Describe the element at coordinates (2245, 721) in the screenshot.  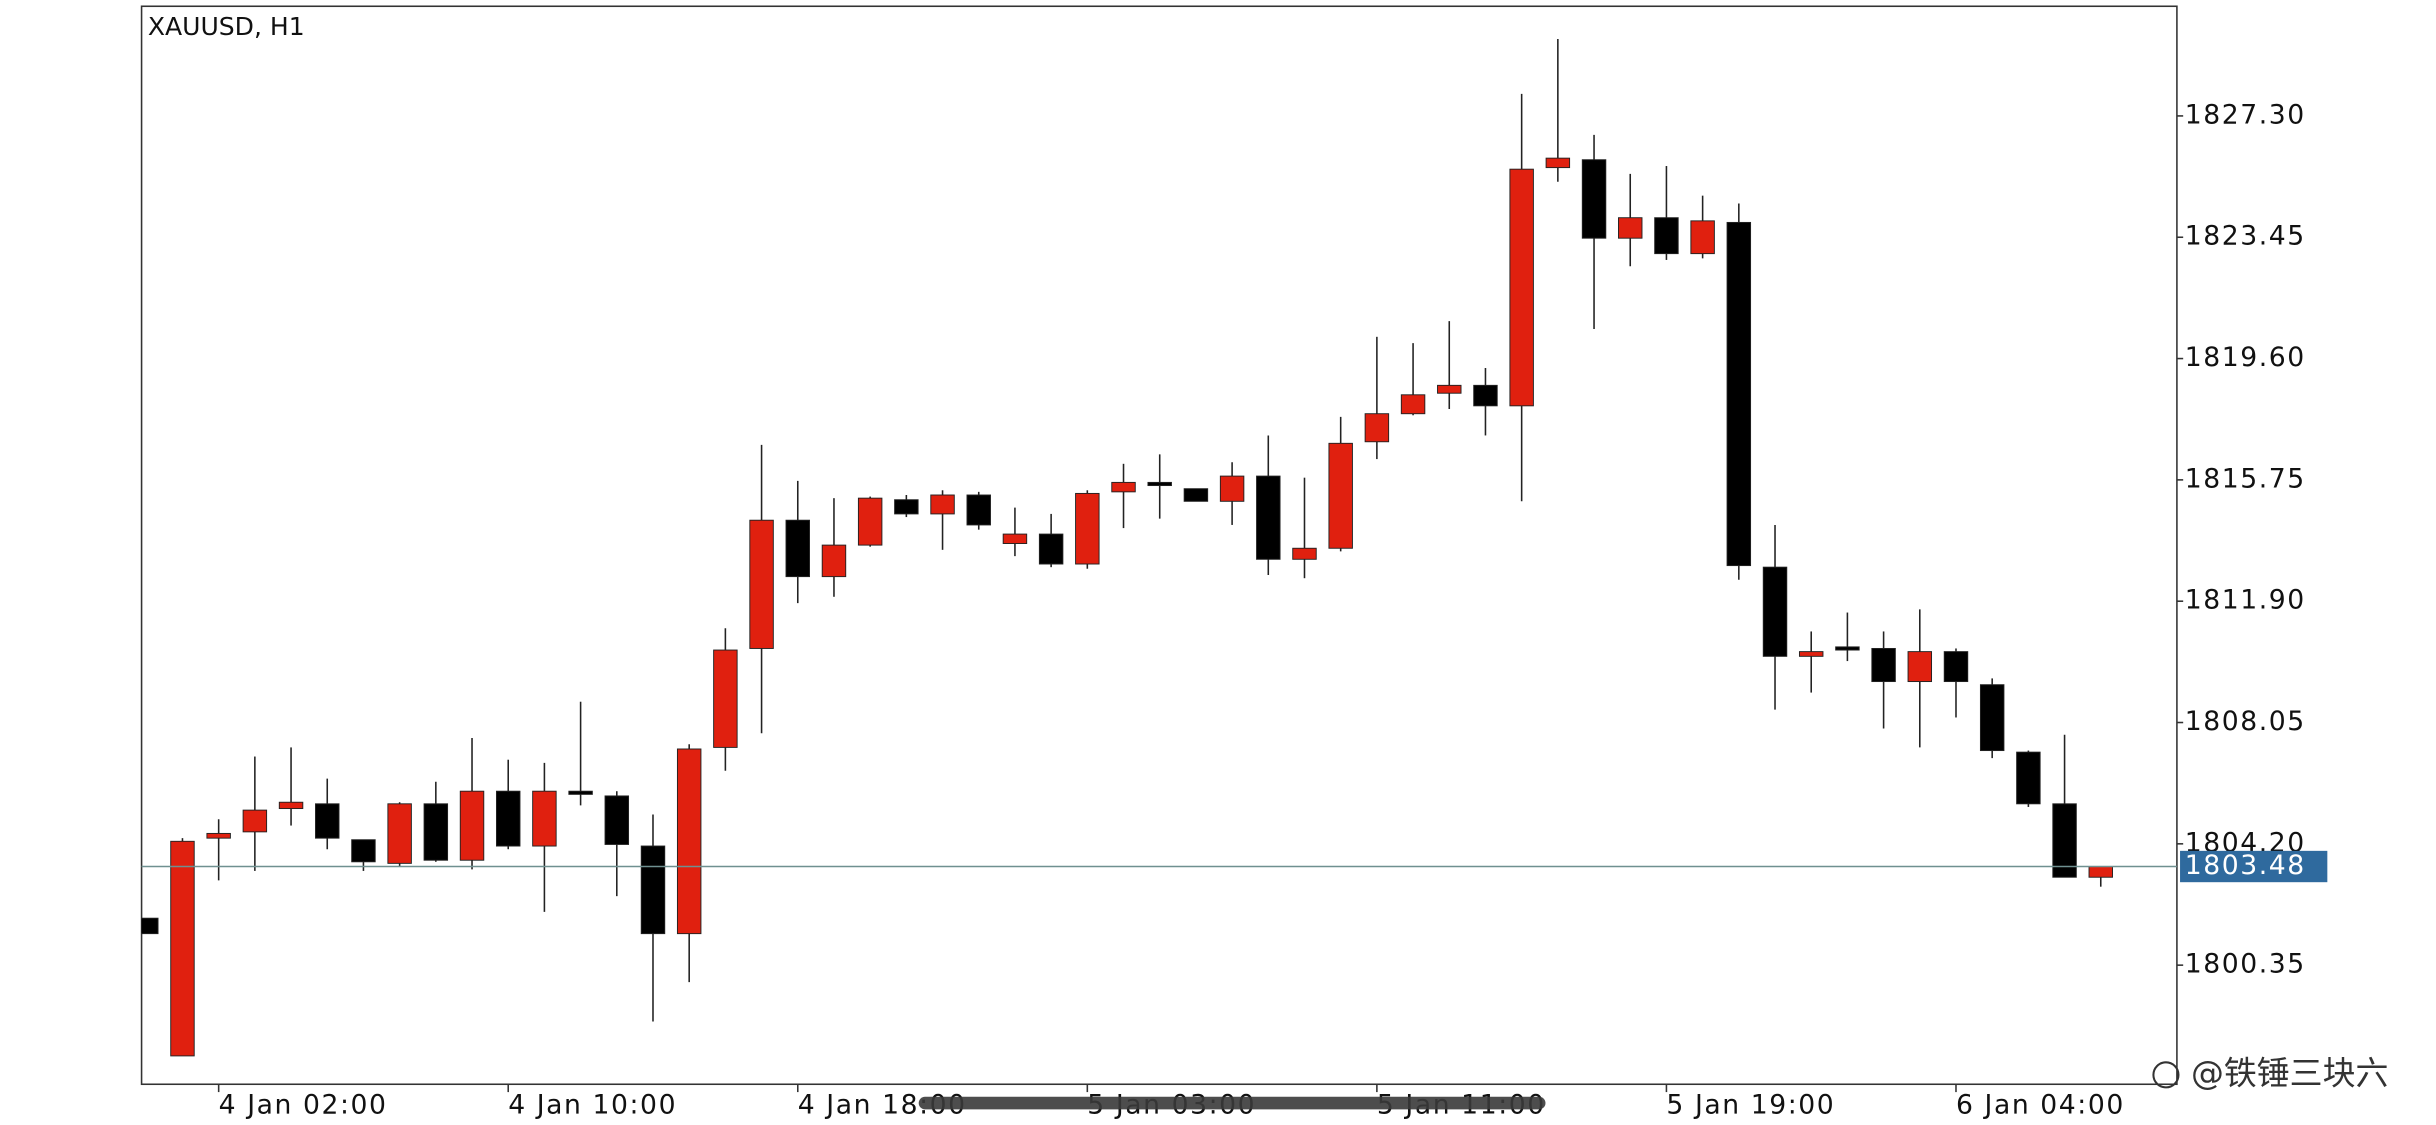
I see `y-tick-label: 1808.05` at that location.